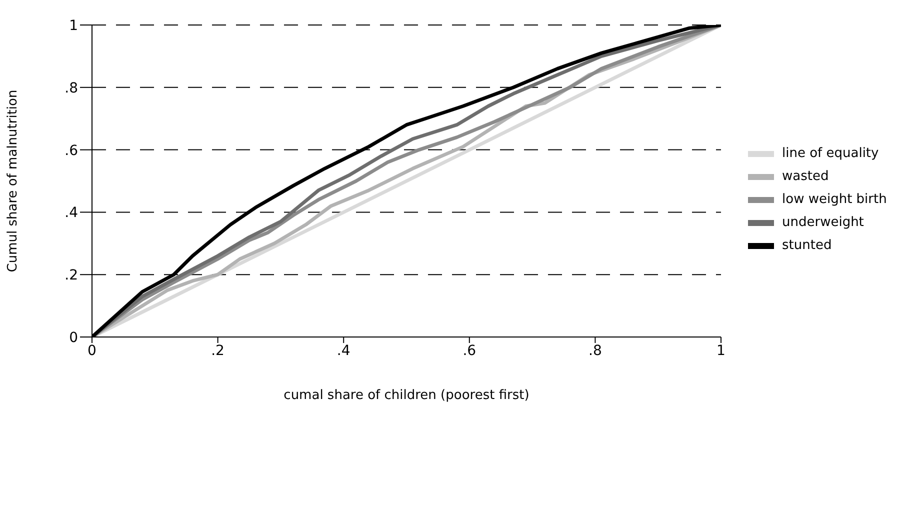 The image size is (906, 518). Describe the element at coordinates (595, 350) in the screenshot. I see `x-tick-label: .8` at that location.